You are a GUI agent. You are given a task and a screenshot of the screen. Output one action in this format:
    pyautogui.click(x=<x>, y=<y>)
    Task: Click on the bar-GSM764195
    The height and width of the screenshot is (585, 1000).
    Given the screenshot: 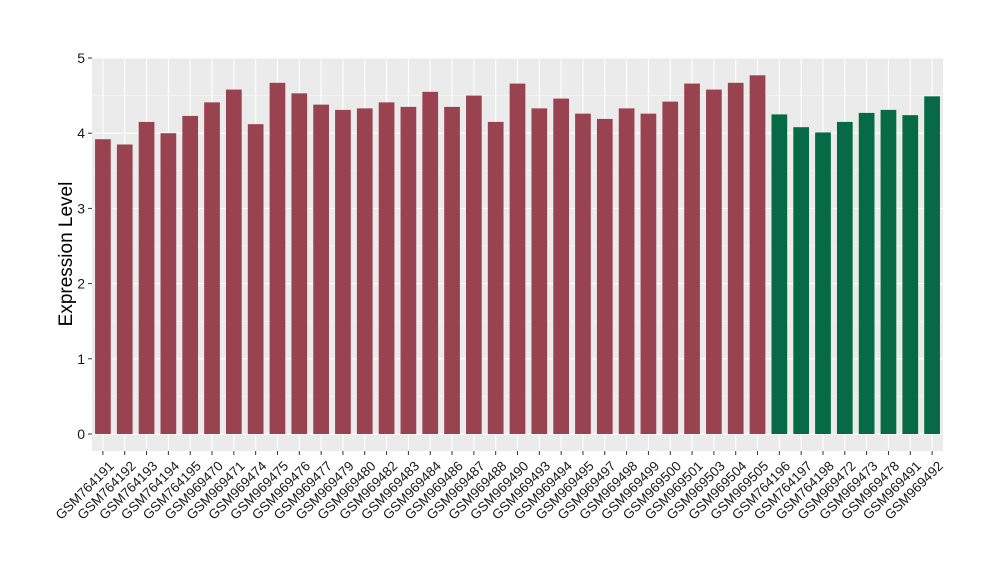 What is the action you would take?
    pyautogui.click(x=190, y=275)
    